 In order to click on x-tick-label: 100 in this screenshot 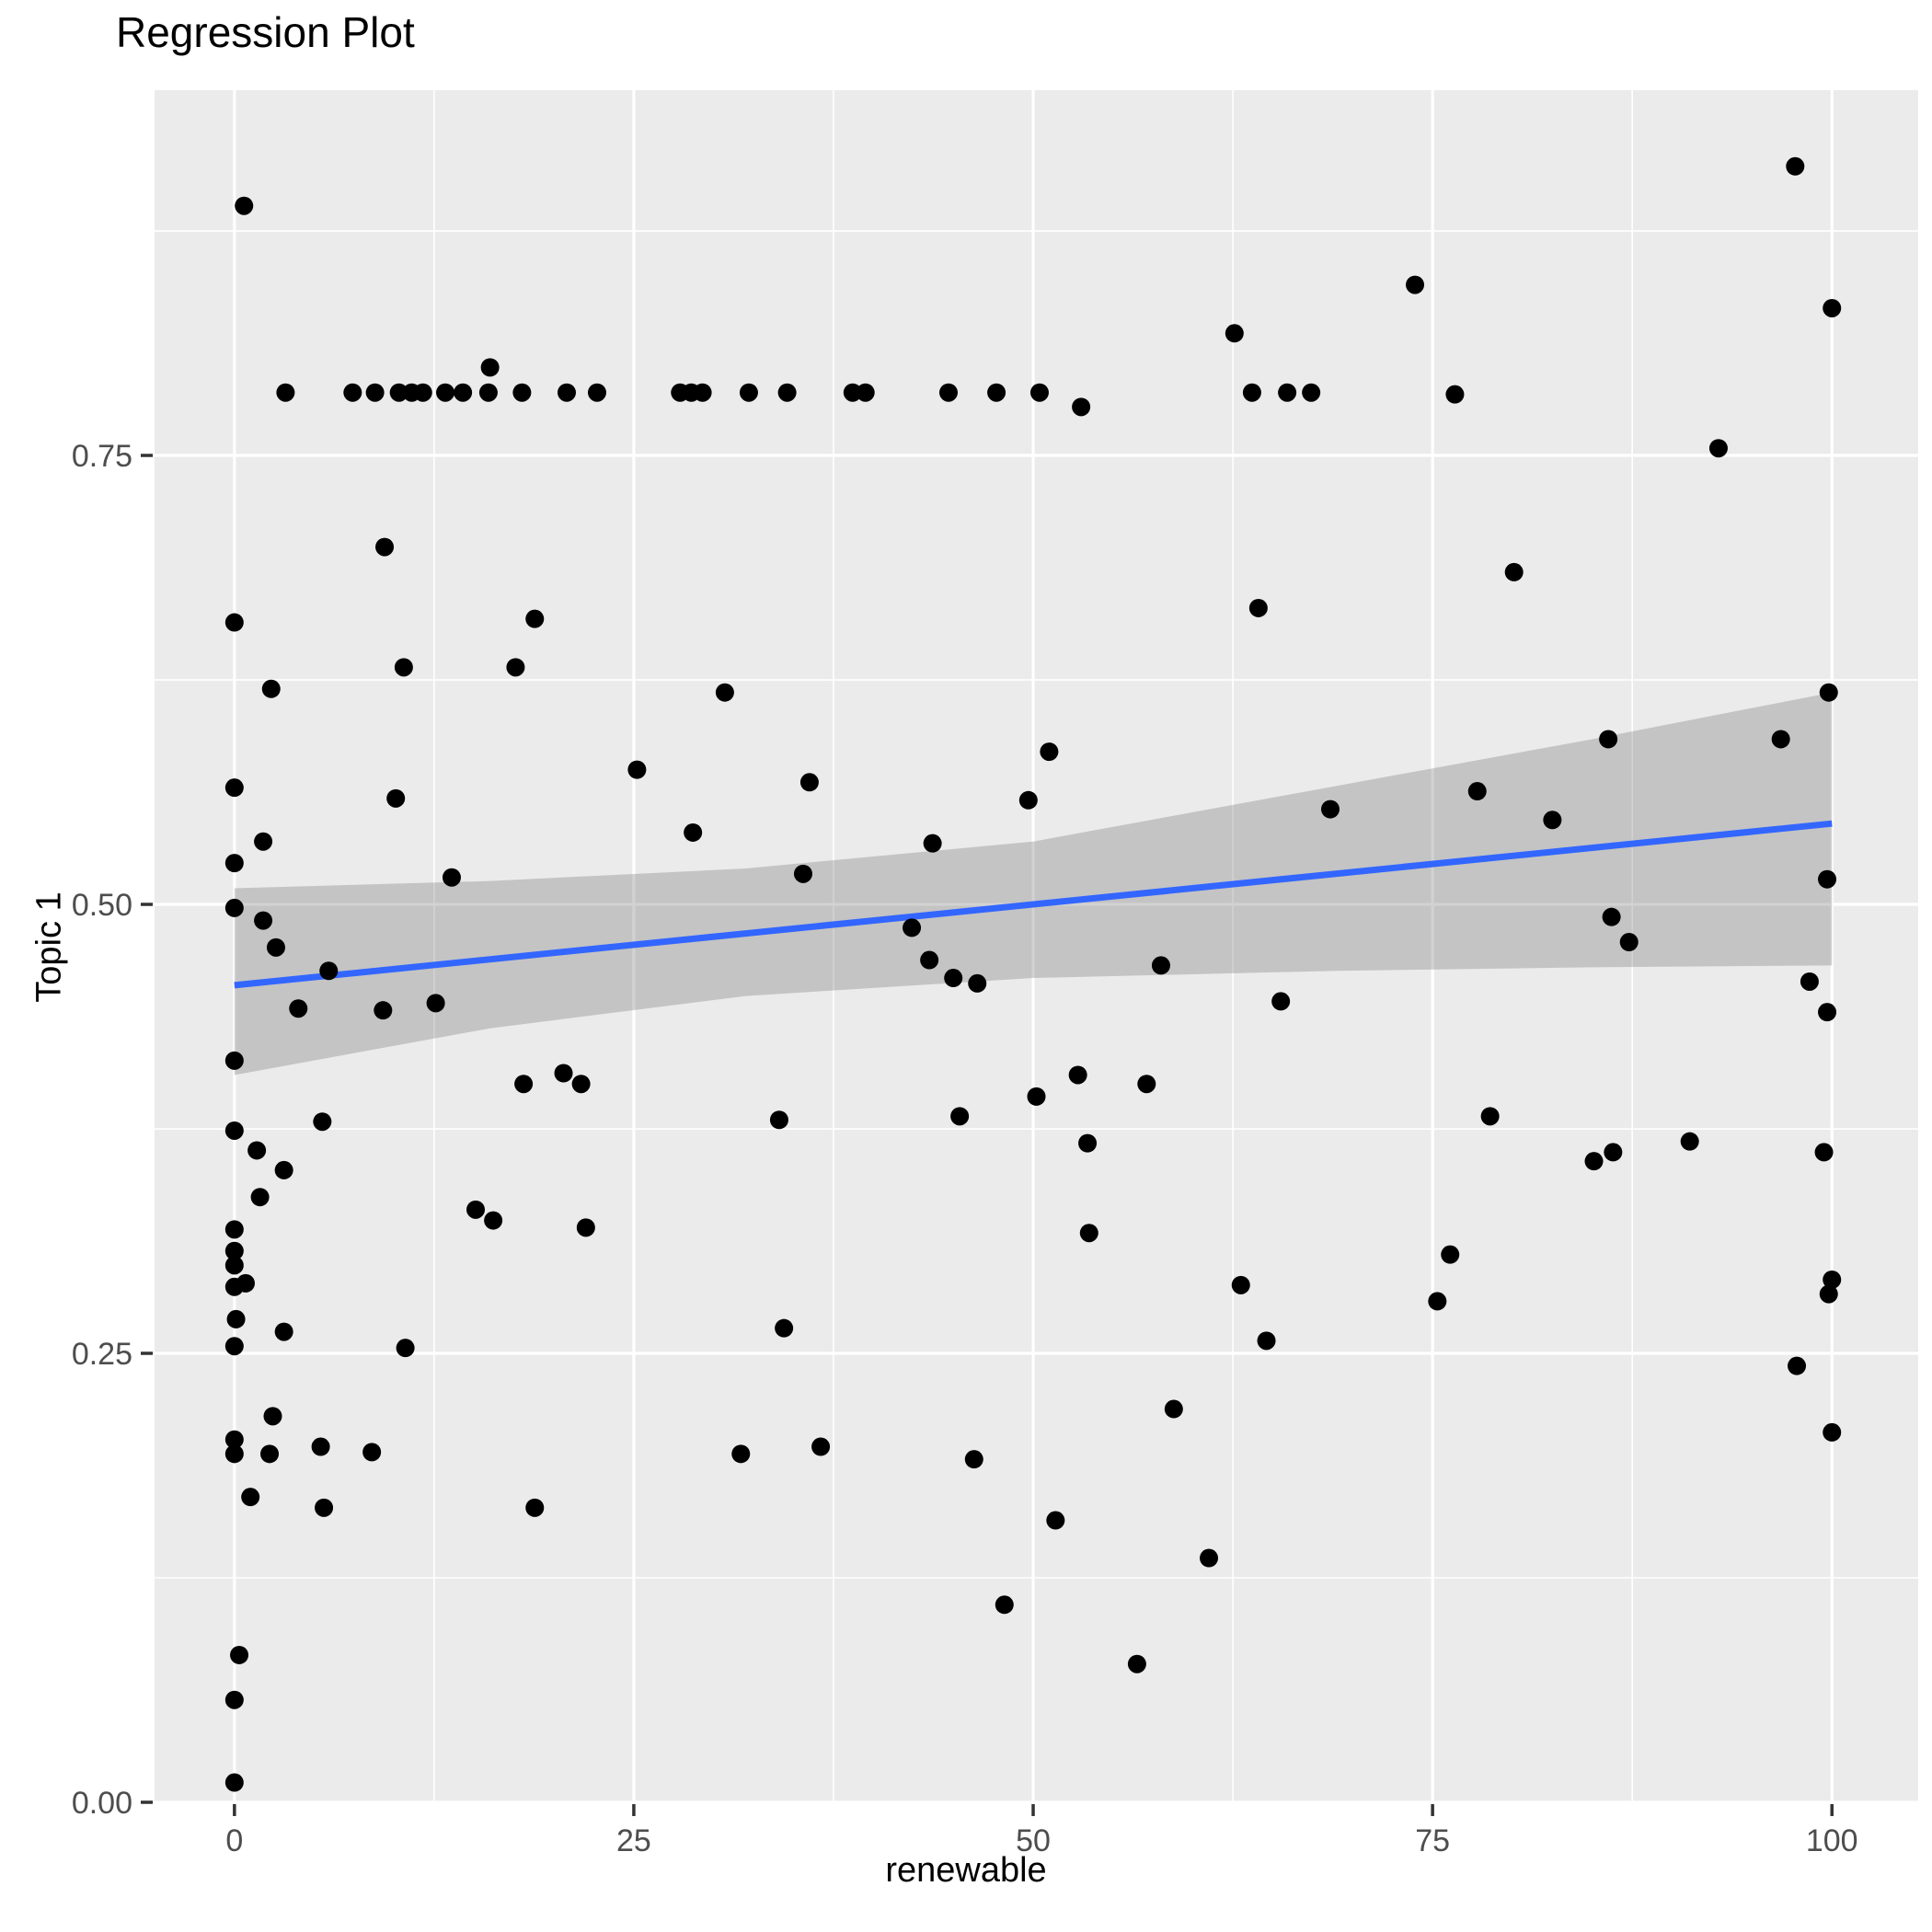, I will do `click(1832, 1840)`.